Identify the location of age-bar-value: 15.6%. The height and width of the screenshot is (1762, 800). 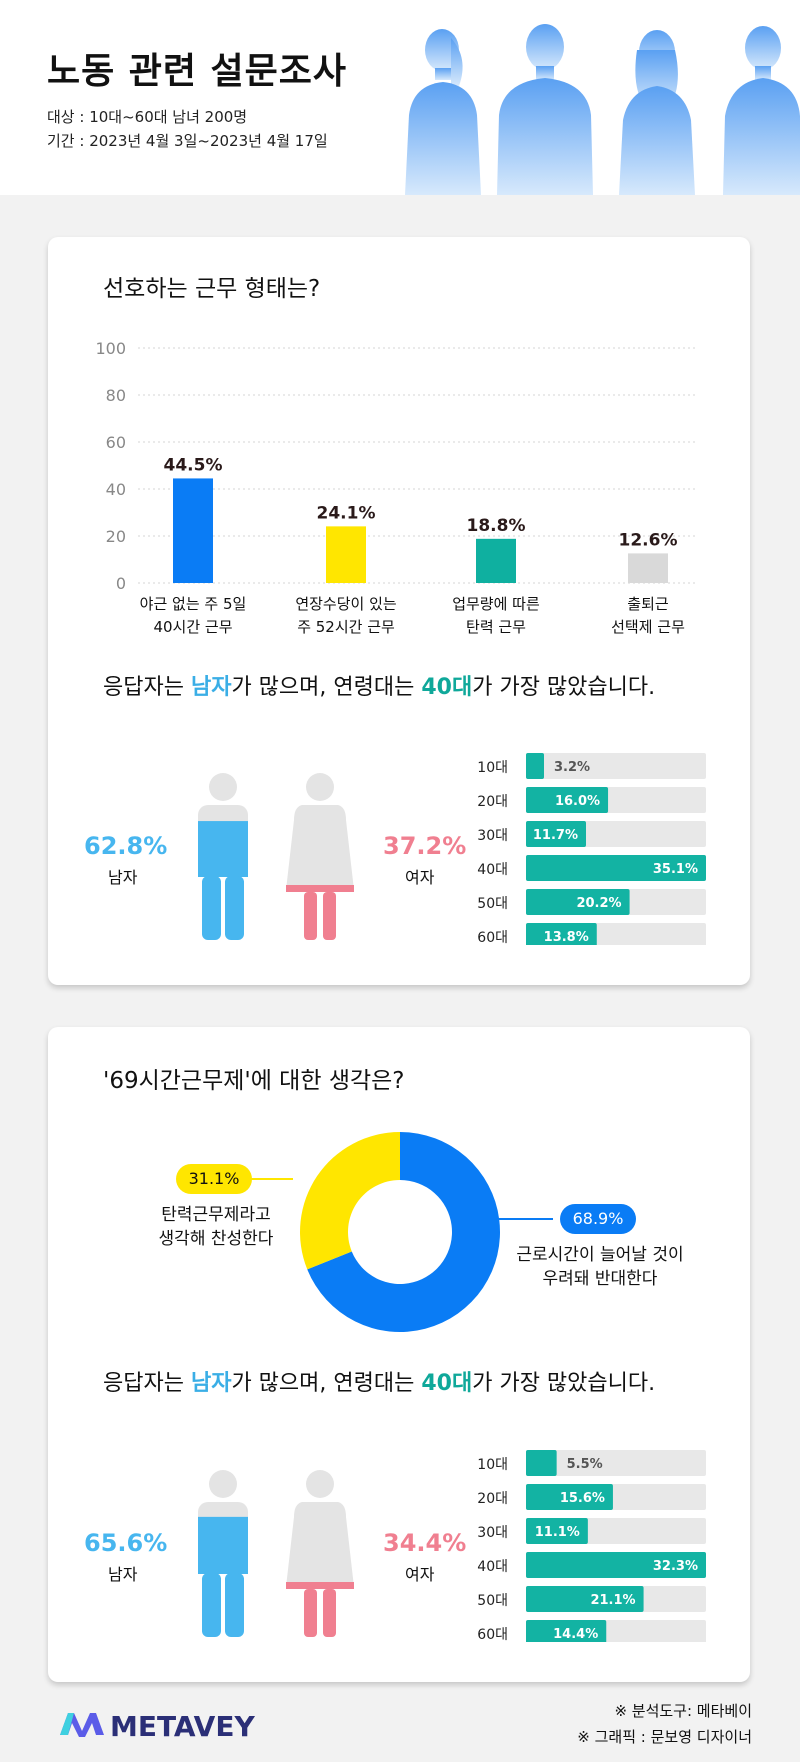
(582, 1498).